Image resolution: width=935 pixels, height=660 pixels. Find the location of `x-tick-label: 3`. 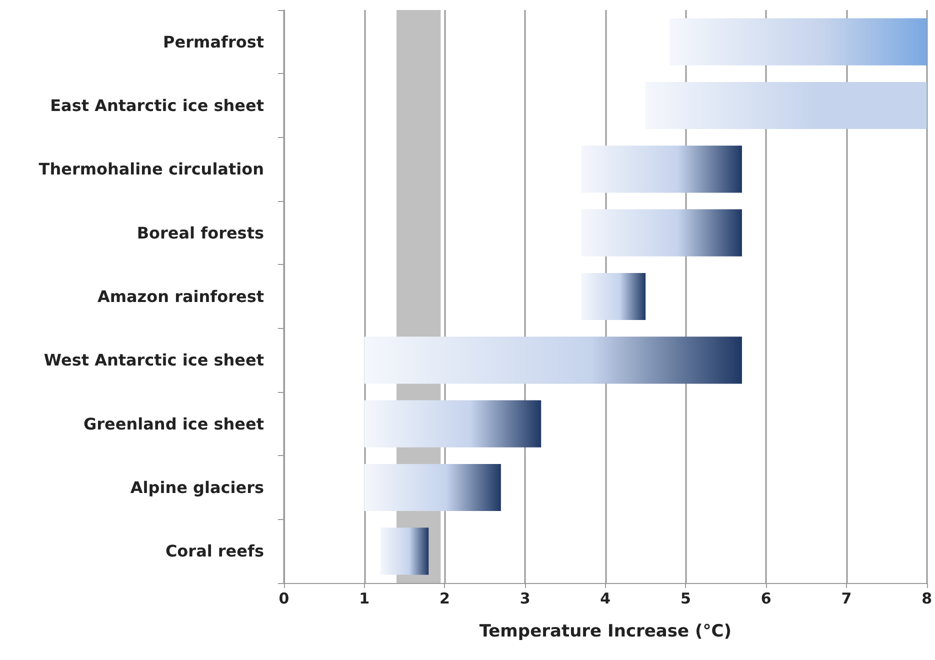

x-tick-label: 3 is located at coordinates (525, 599).